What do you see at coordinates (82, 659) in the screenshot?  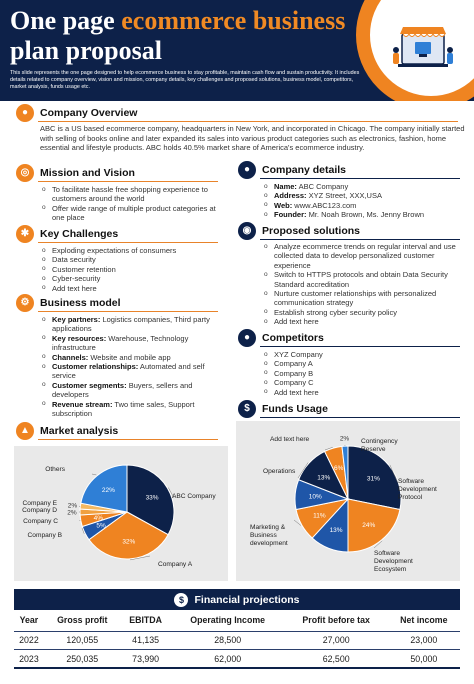 I see `table-cell: 250,035` at bounding box center [82, 659].